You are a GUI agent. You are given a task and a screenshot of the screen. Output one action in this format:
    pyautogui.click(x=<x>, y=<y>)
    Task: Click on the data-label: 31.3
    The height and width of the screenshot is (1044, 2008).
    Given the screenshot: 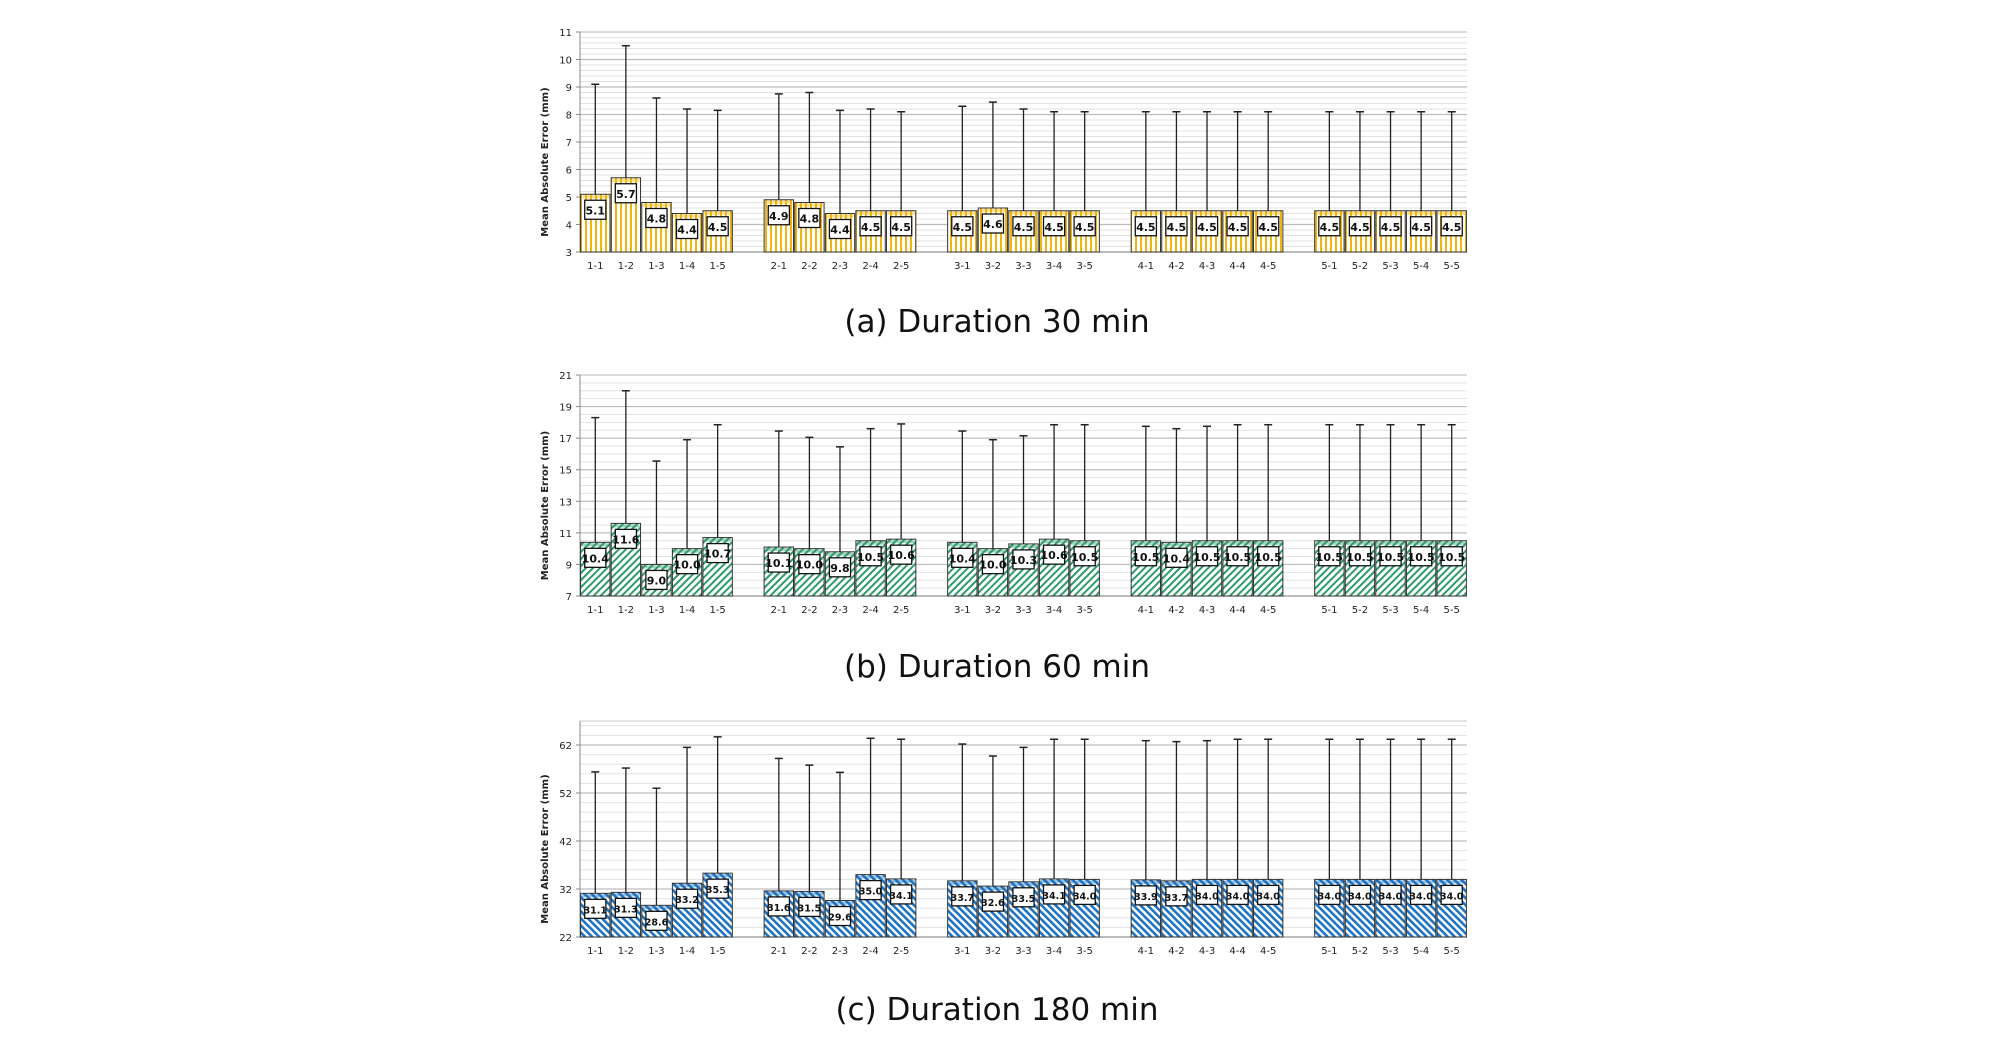 What is the action you would take?
    pyautogui.click(x=625, y=909)
    